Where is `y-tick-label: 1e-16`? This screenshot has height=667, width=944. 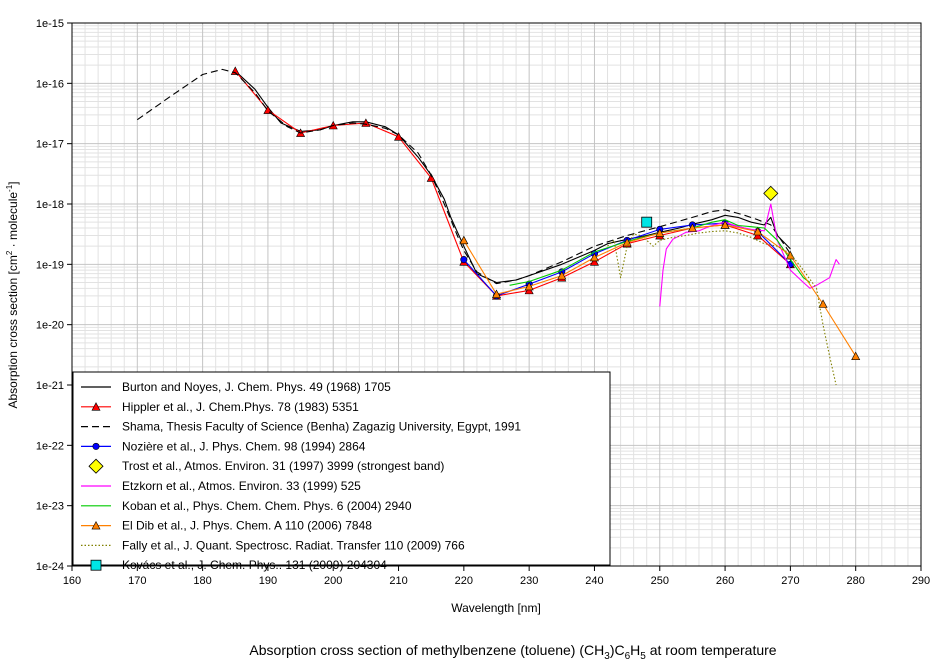
y-tick-label: 1e-16 is located at coordinates (50, 84).